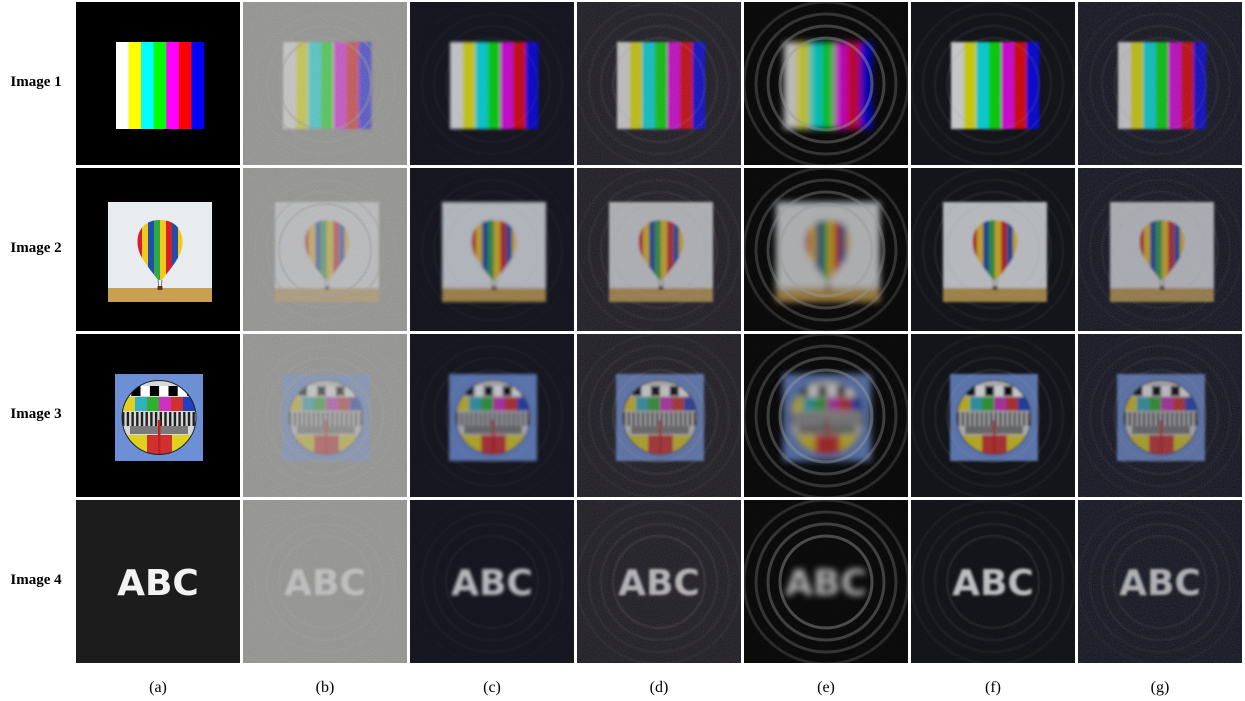  What do you see at coordinates (36, 580) in the screenshot?
I see `row-label: Image 4` at bounding box center [36, 580].